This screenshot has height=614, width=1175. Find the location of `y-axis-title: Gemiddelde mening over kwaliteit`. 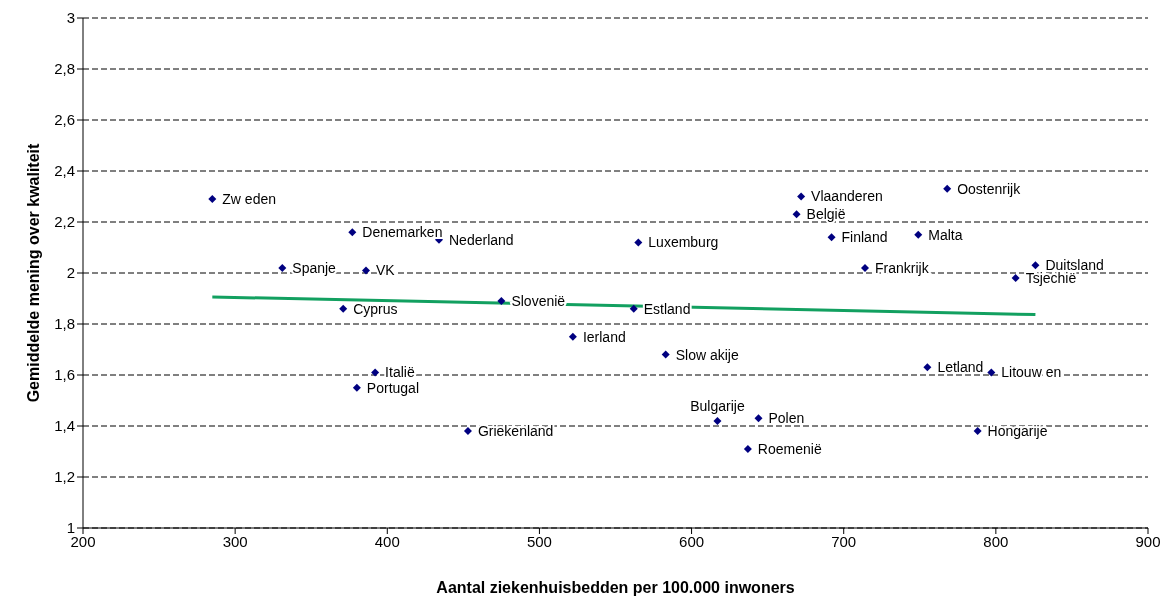

y-axis-title: Gemiddelde mening over kwaliteit is located at coordinates (33, 272).